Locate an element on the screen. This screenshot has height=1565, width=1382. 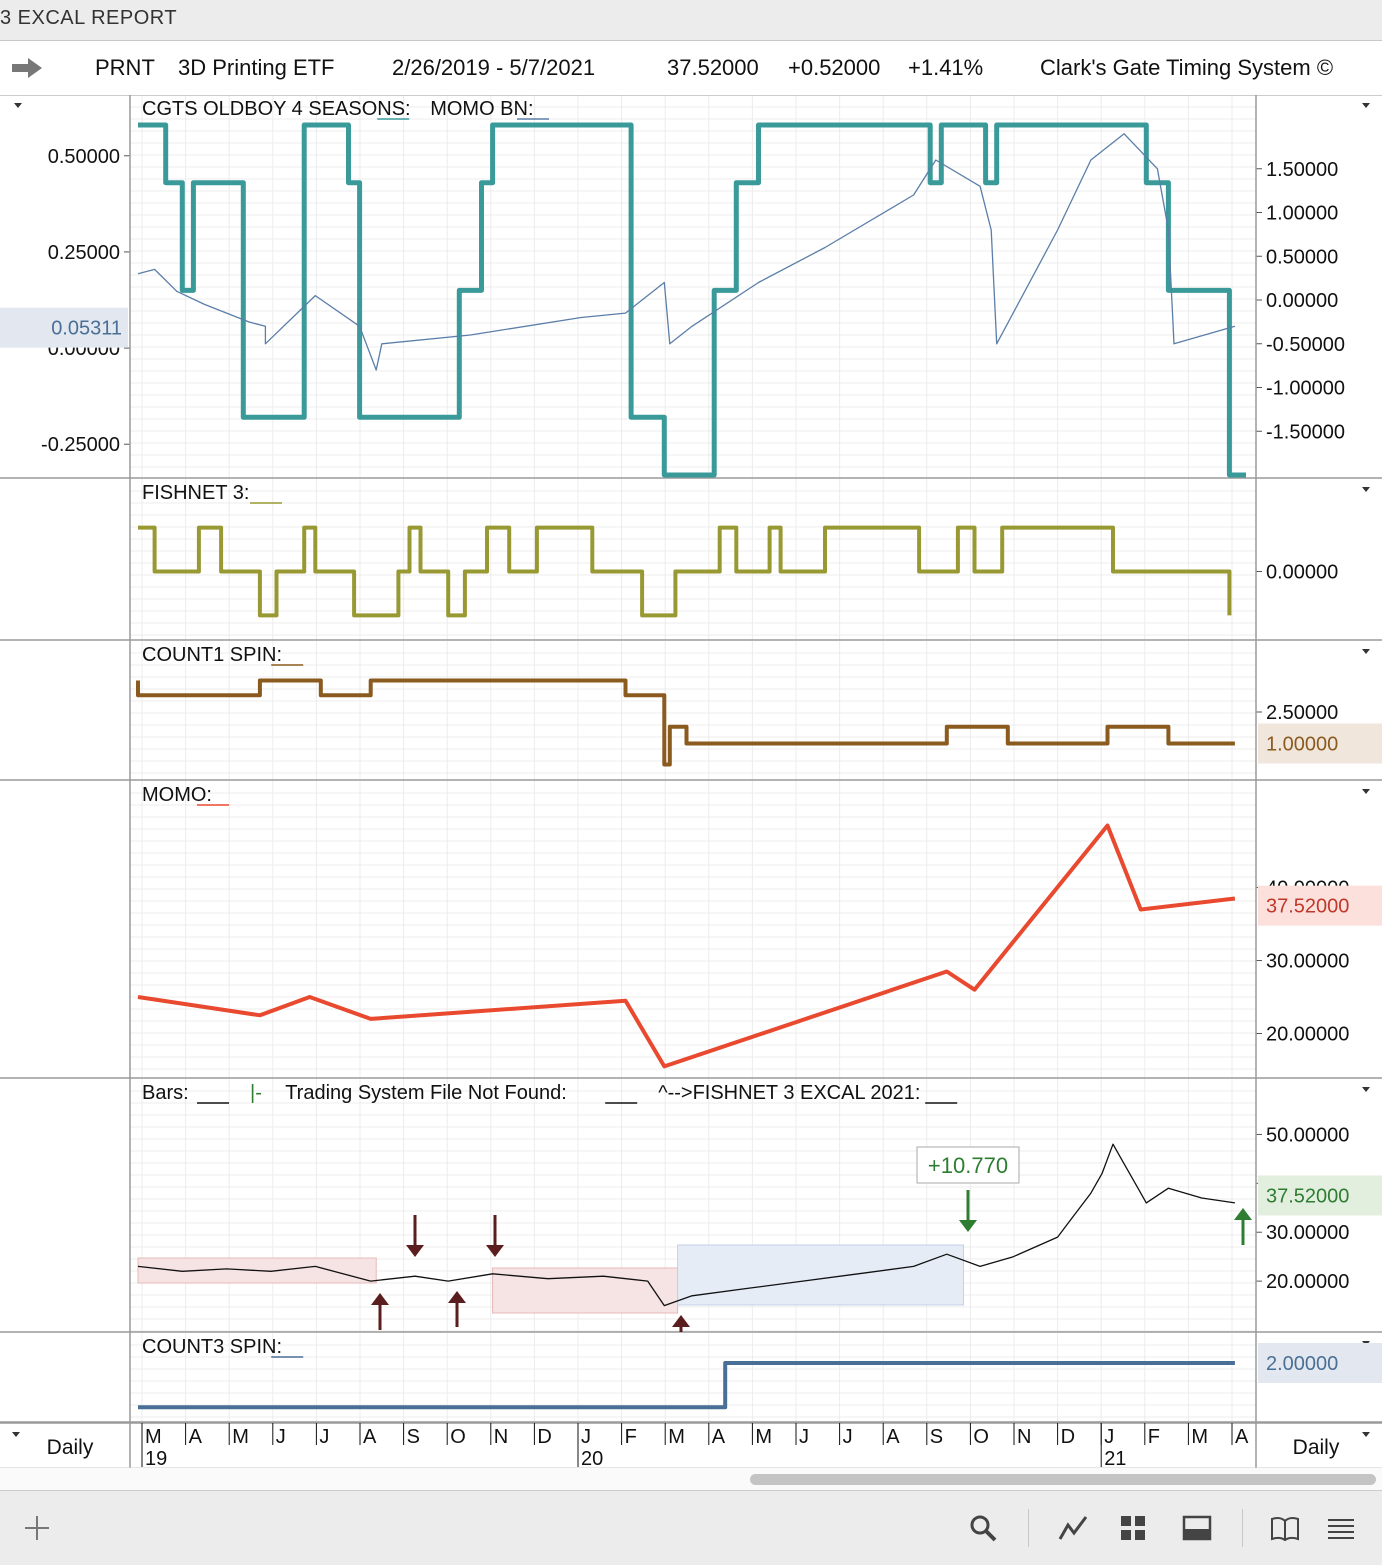
arrow-right-icon is located at coordinates (27, 68).